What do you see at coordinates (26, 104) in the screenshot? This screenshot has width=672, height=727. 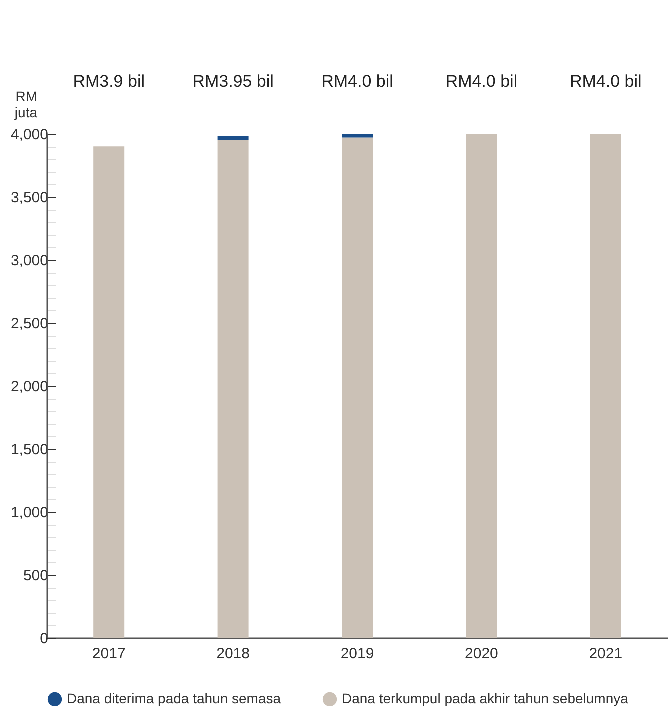 I see `y-axis-title: RM juta` at bounding box center [26, 104].